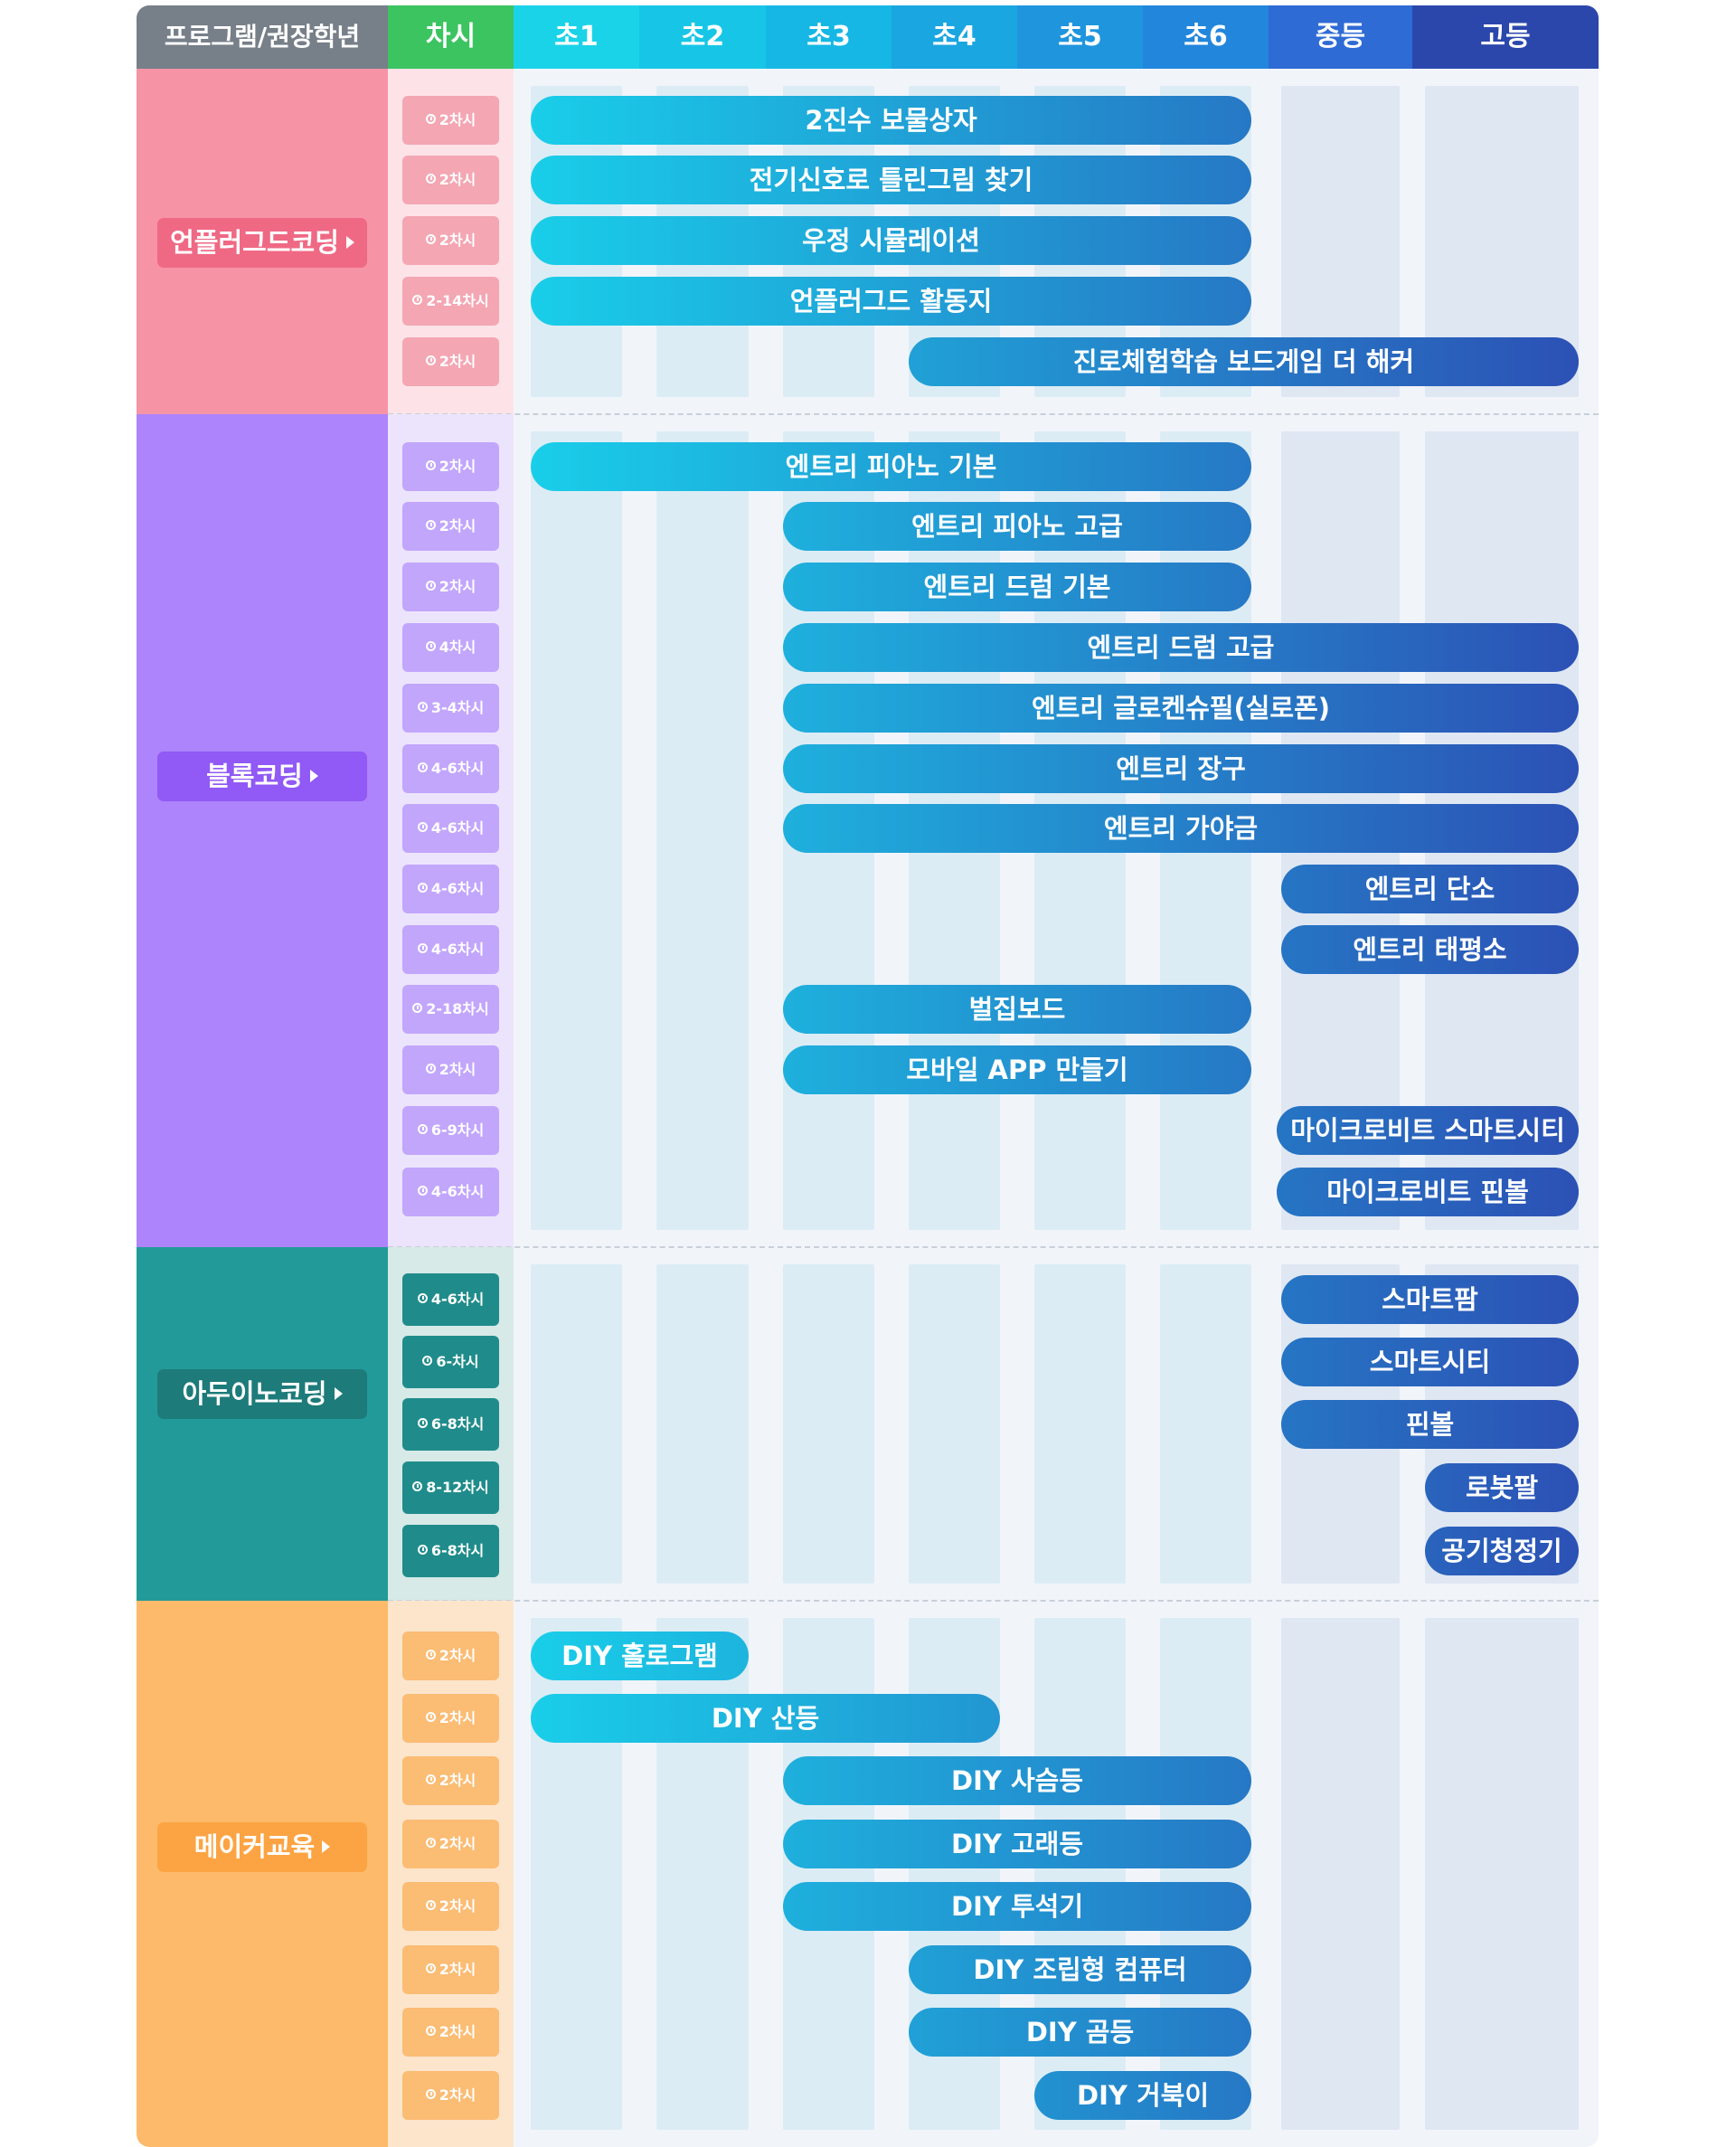  Describe the element at coordinates (954, 37) in the screenshot. I see `header-grade-4: 초4` at that location.